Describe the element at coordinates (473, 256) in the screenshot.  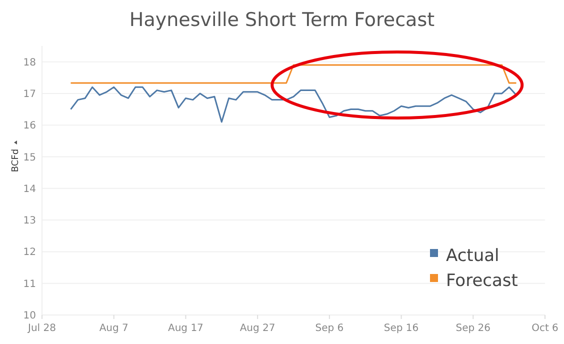
I see `legend-label: Actual` at that location.